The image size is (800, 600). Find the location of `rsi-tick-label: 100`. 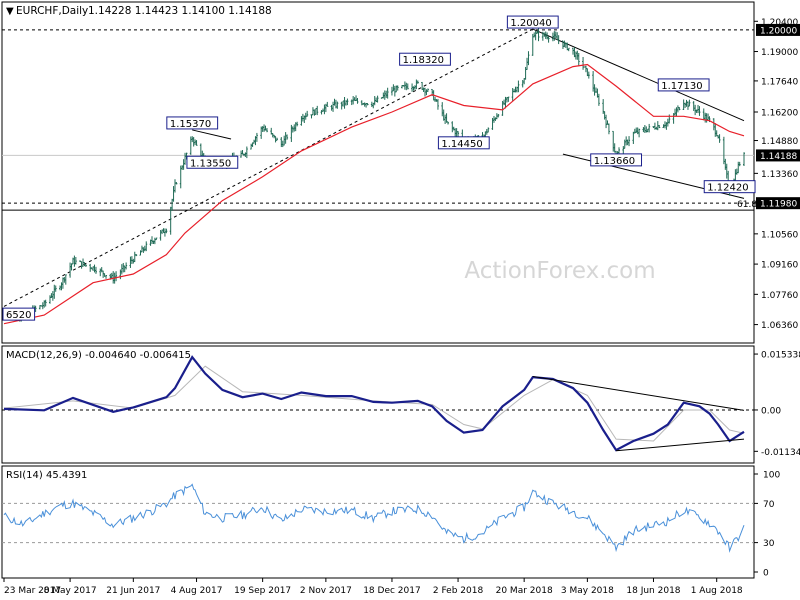

rsi-tick-label: 100 is located at coordinates (771, 476).